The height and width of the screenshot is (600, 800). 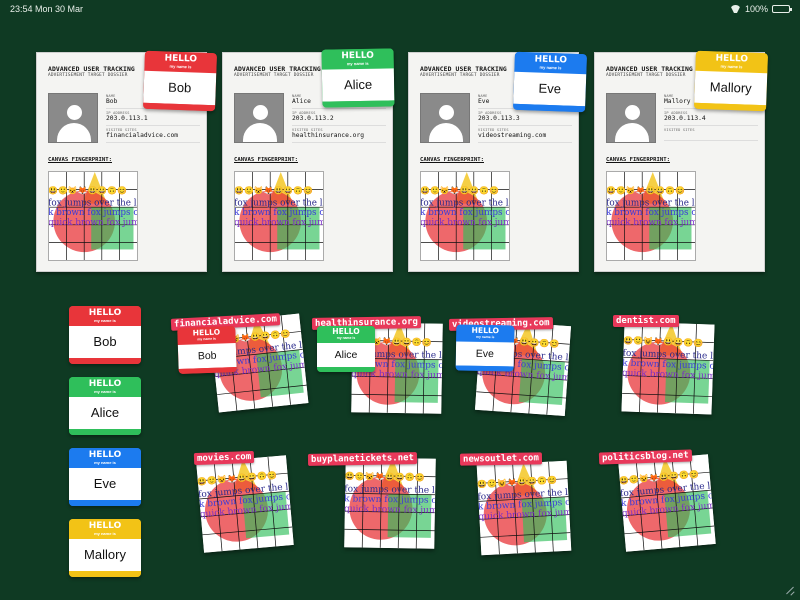 I want to click on tray-tag-bob: HELLO my name is Bob, so click(x=105, y=335).